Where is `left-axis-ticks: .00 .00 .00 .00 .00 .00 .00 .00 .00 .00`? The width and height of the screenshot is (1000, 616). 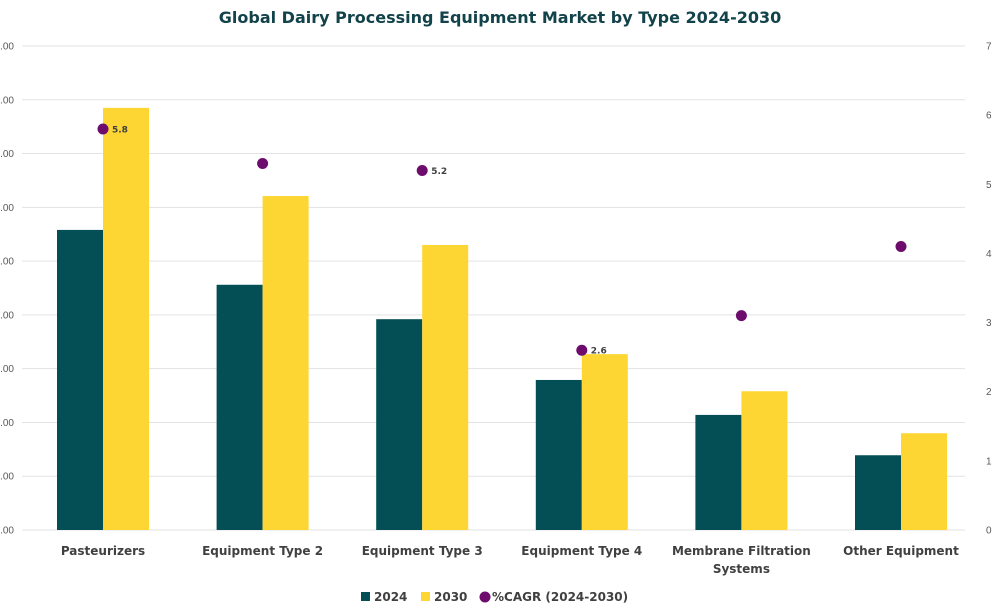 left-axis-ticks: .00 .00 .00 .00 .00 .00 .00 .00 .00 .00 is located at coordinates (7, 289).